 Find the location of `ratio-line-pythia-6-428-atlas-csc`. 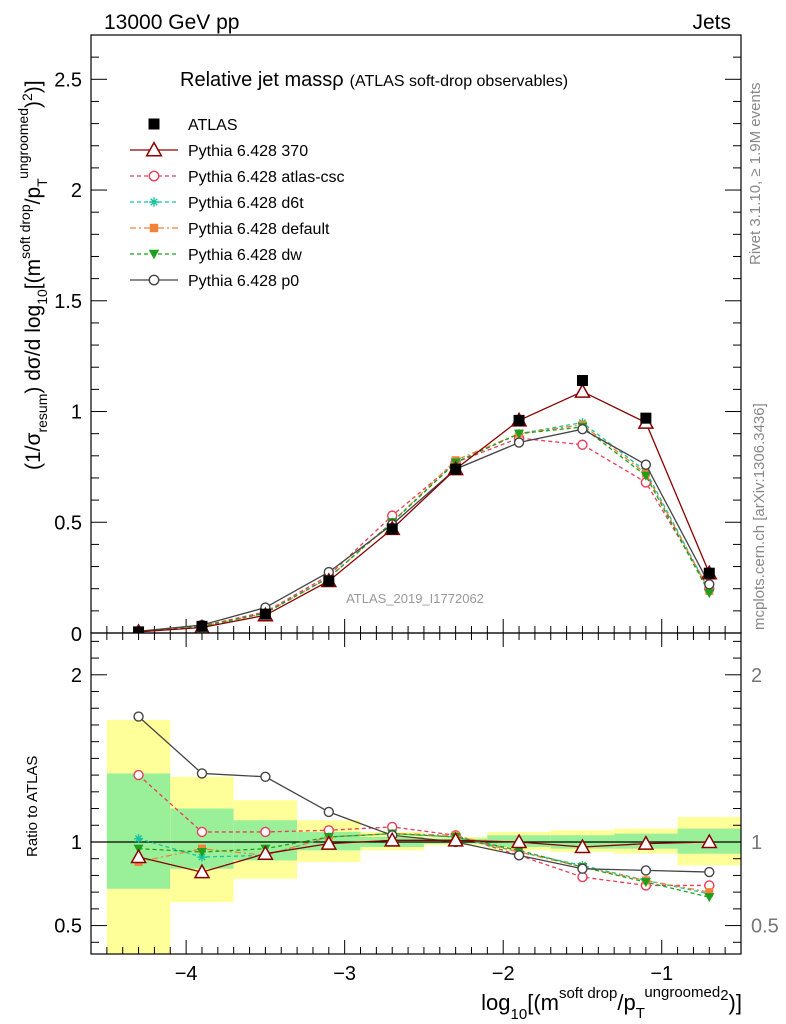

ratio-line-pythia-6-428-atlas-csc is located at coordinates (424, 830).